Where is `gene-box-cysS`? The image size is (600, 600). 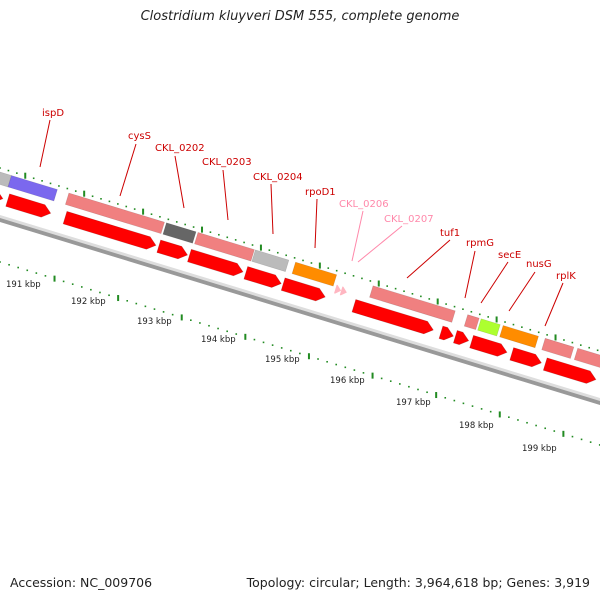 gene-box-cysS is located at coordinates (114, 213).